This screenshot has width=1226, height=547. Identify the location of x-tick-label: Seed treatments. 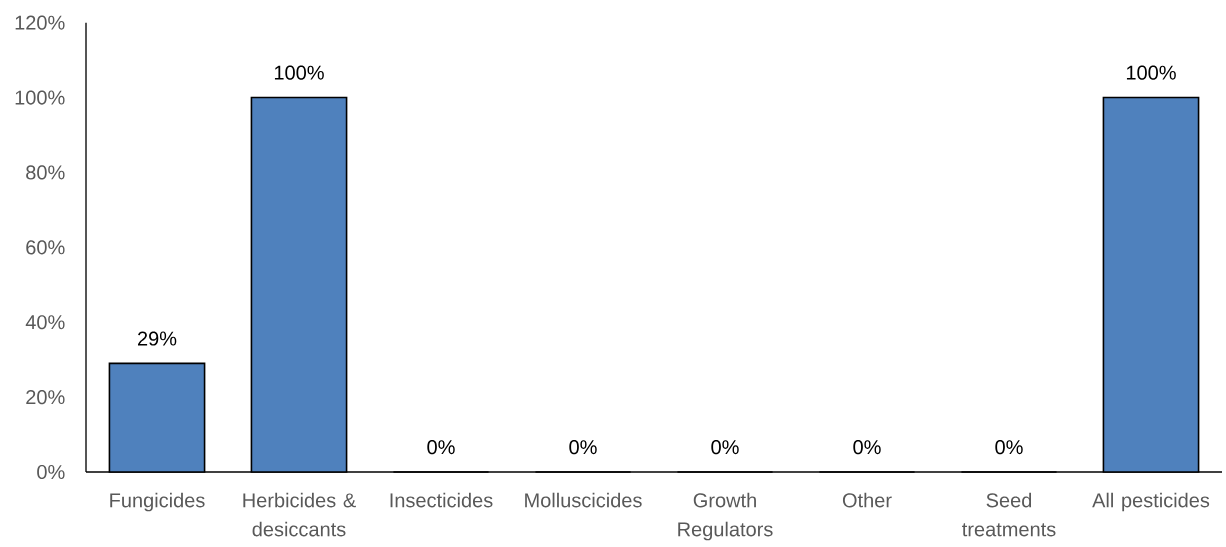
(1009, 514).